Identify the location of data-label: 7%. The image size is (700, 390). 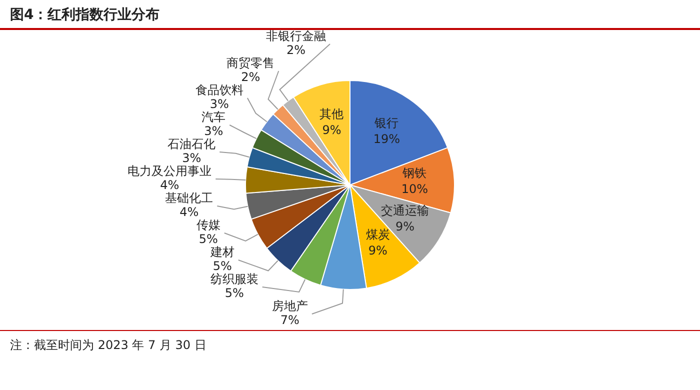
(290, 320).